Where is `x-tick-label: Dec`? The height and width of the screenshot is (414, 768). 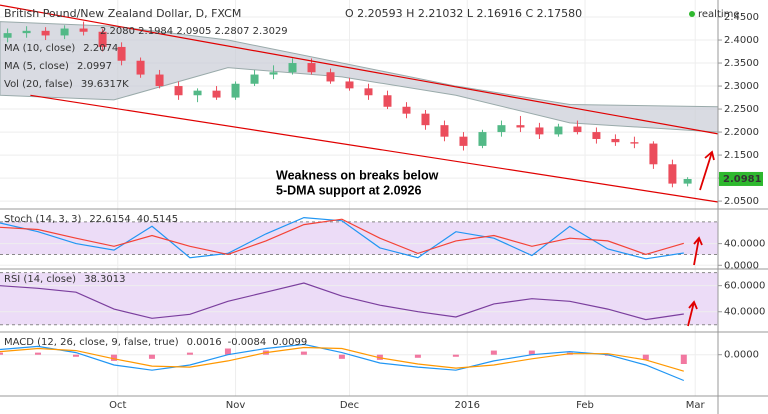
x-tick-label: Dec is located at coordinates (349, 405).